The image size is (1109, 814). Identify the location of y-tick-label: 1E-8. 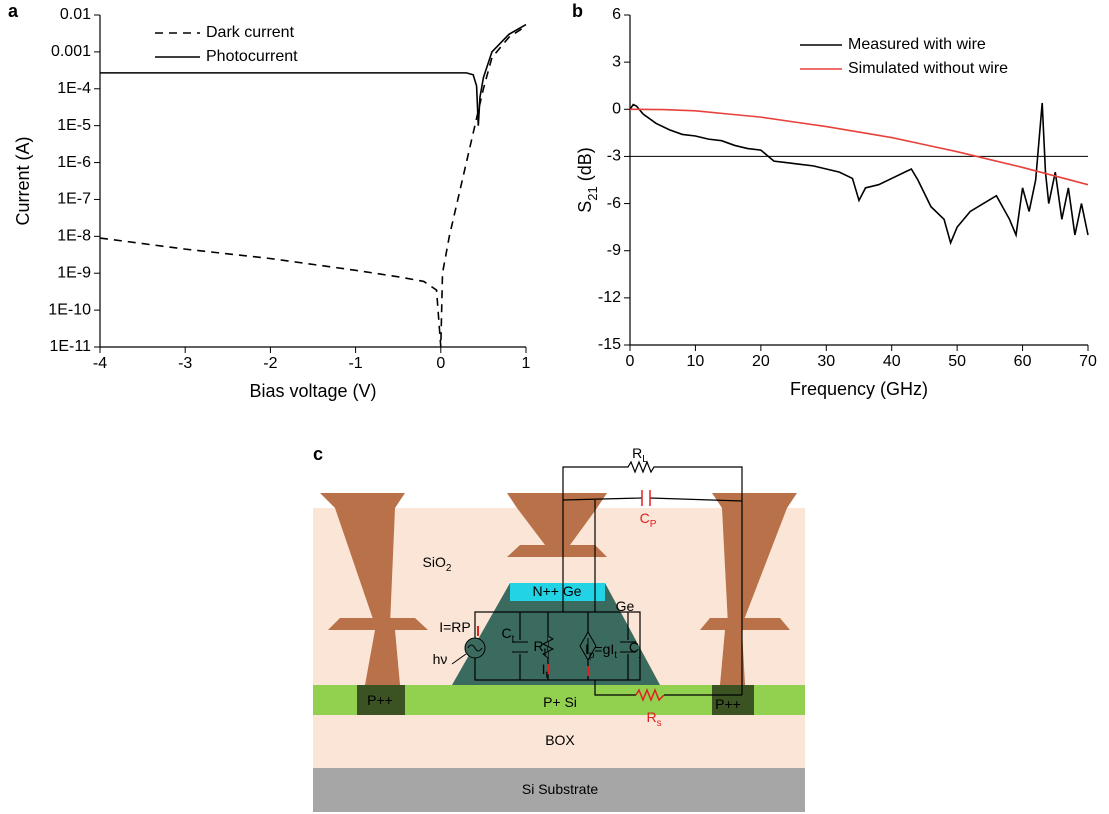
(74, 236).